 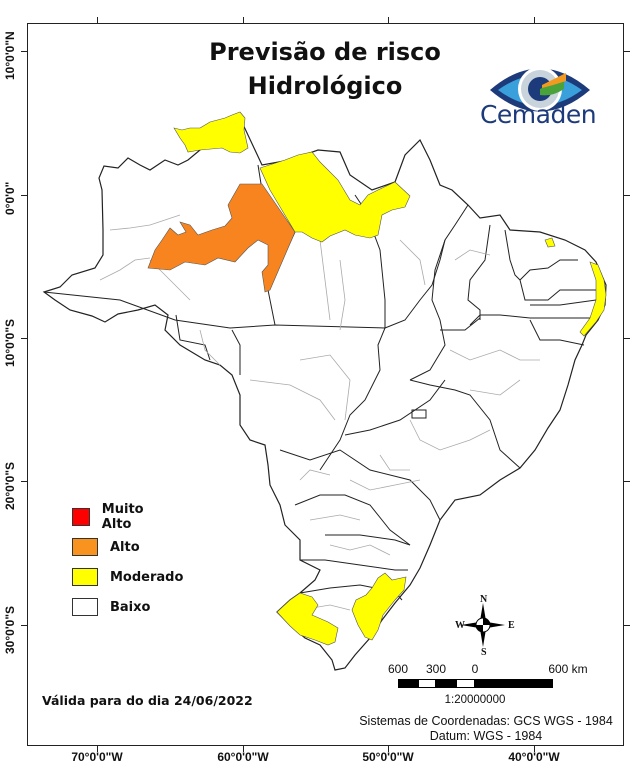 What do you see at coordinates (85, 547) in the screenshot?
I see `legend-swatch-orange` at bounding box center [85, 547].